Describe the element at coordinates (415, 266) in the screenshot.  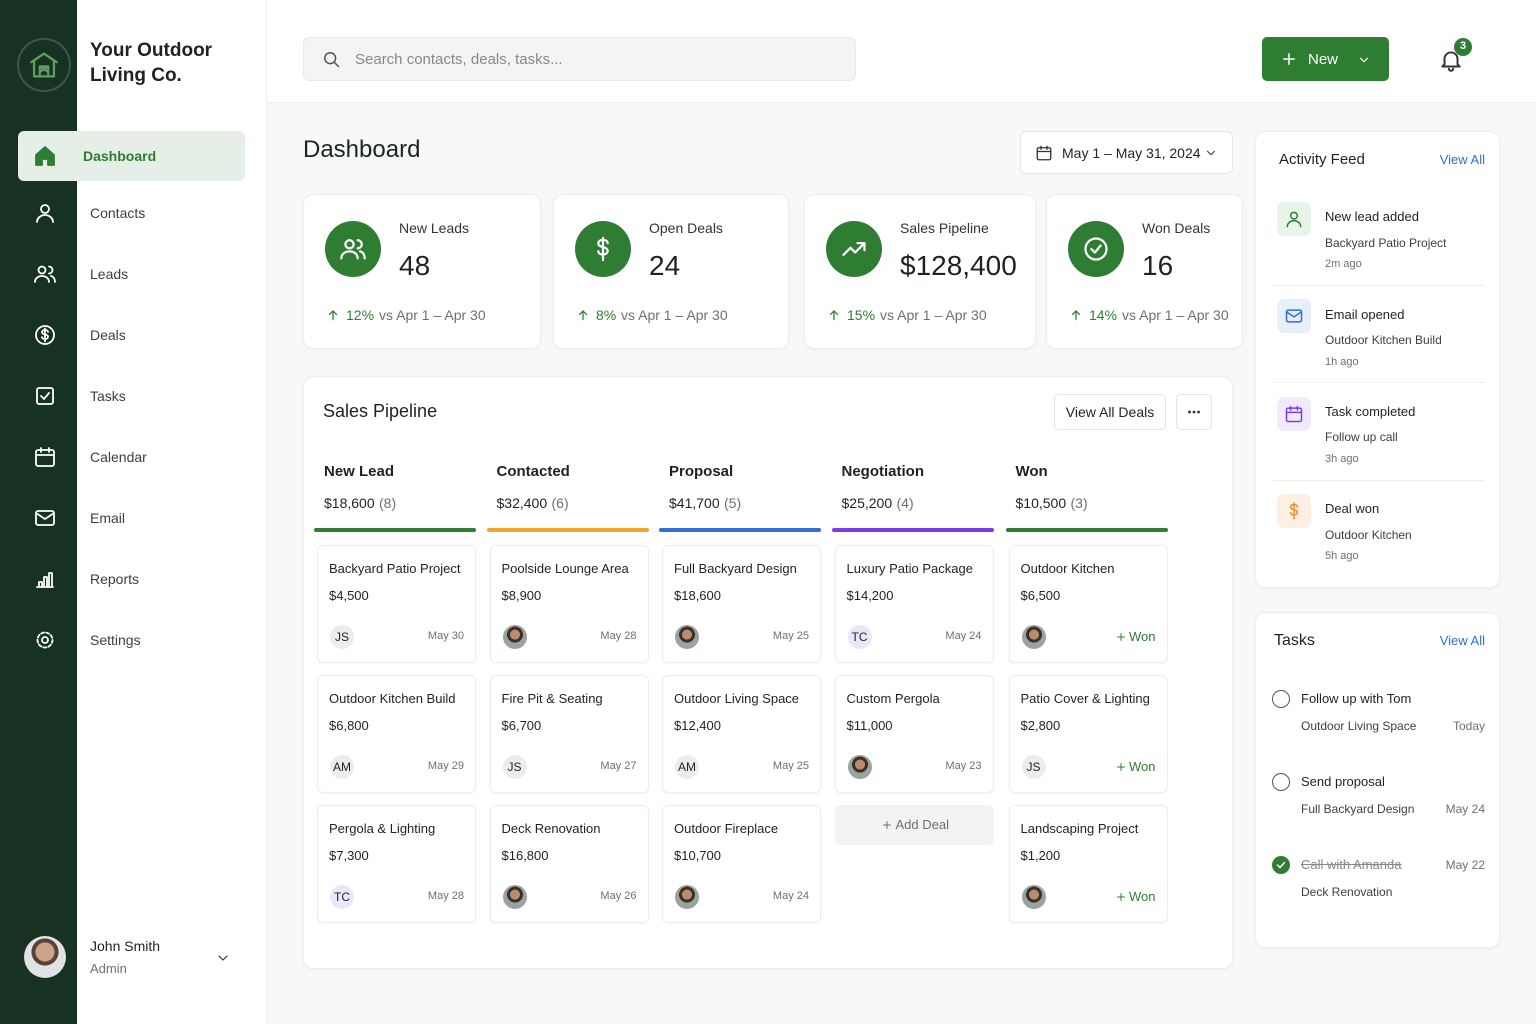
I see `stat-value: 48` at that location.